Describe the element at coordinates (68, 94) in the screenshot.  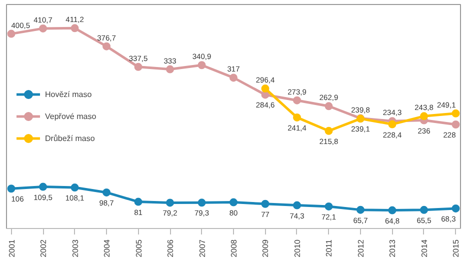
I see `legend-label: Hovězí maso` at that location.